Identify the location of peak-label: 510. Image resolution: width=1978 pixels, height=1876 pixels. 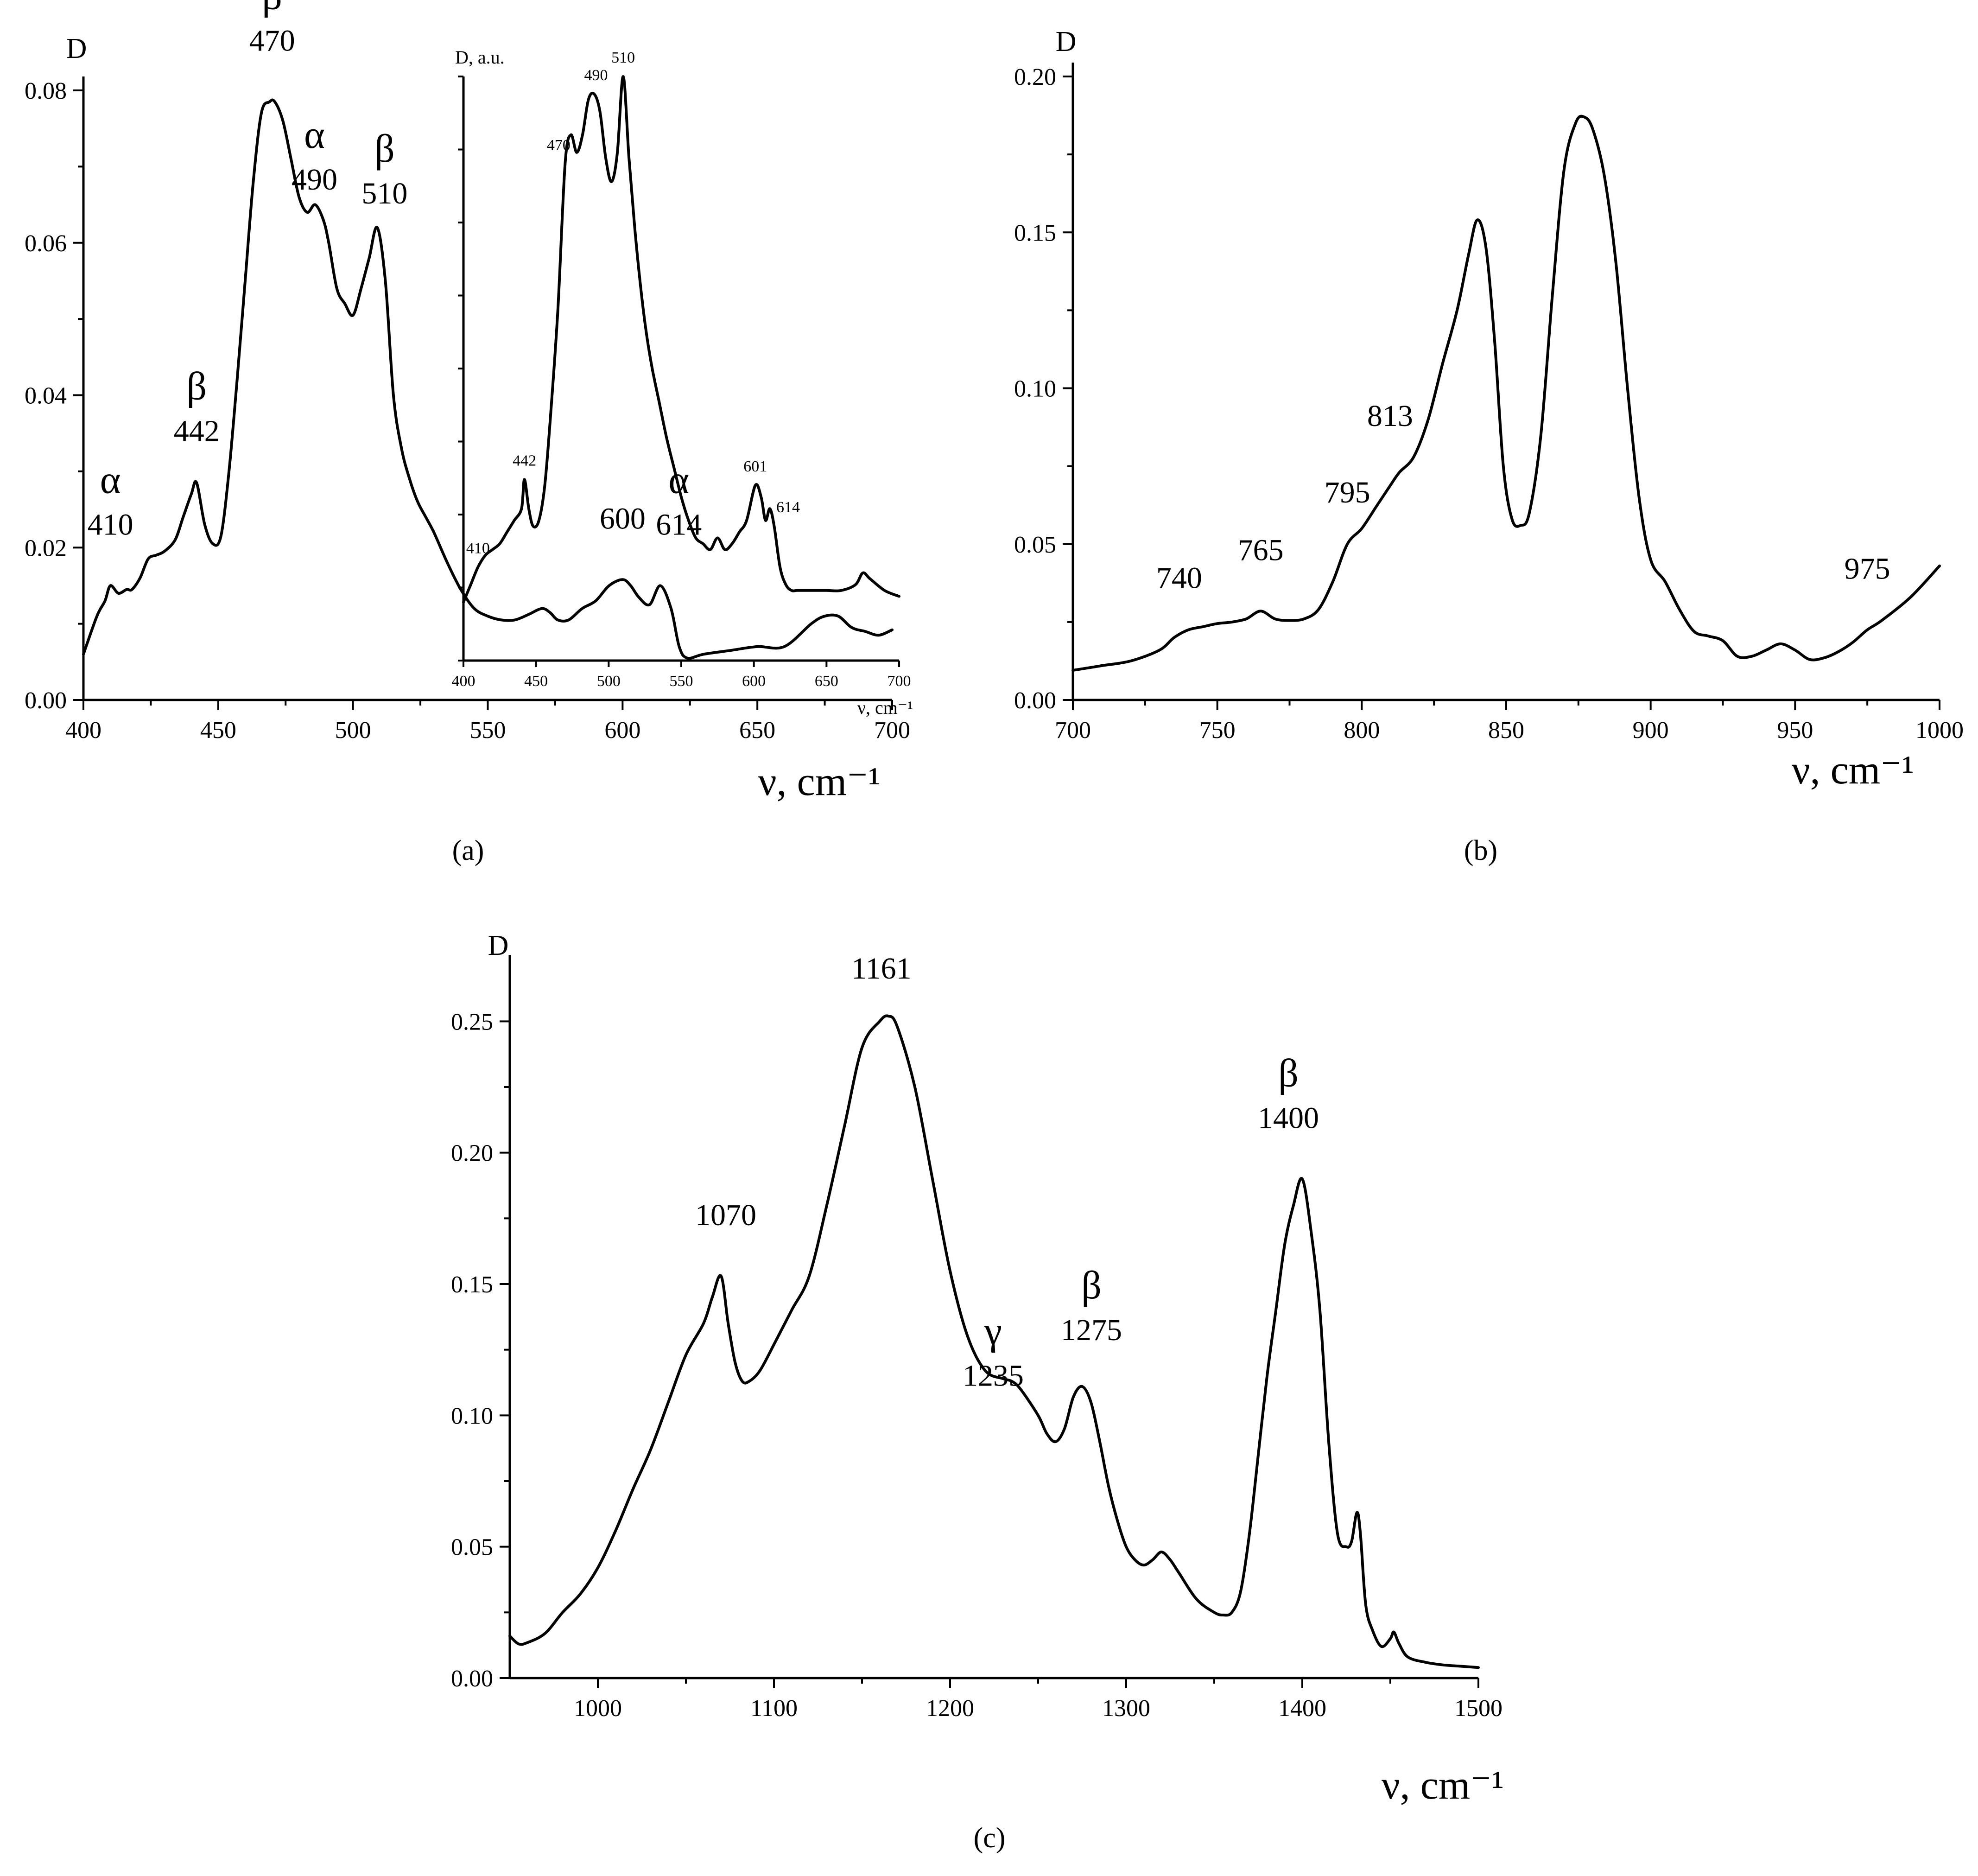
(384, 193).